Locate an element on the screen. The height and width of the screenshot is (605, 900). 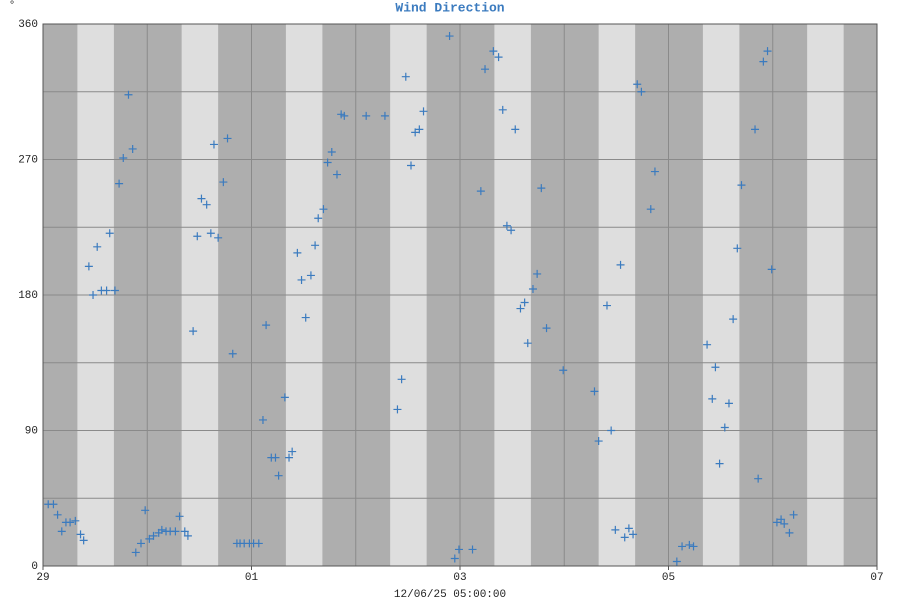
x-tick-label: 07 is located at coordinates (876, 578).